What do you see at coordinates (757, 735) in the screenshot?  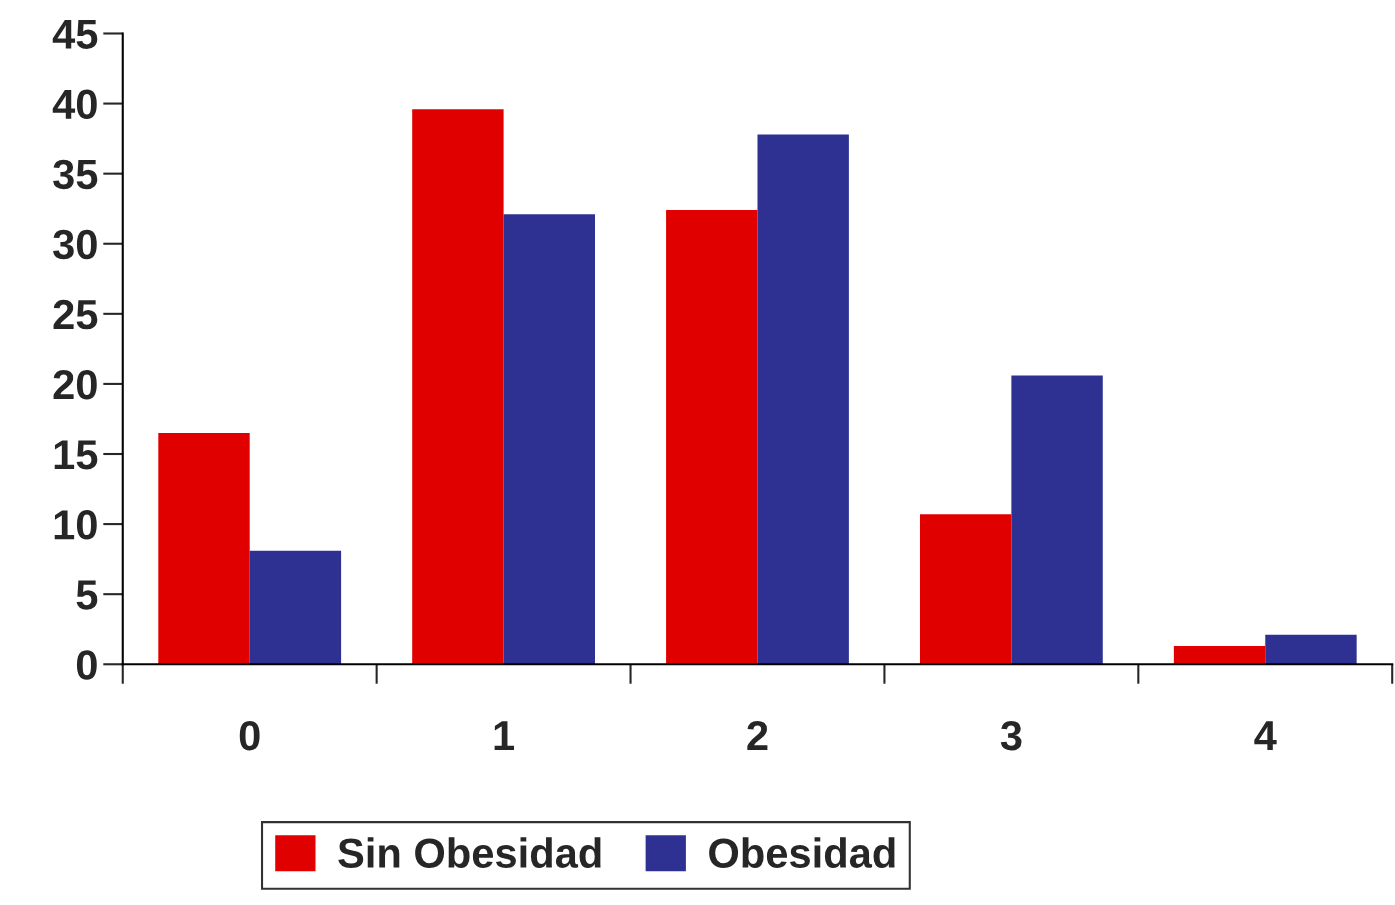 I see `x-tick-label: 2` at bounding box center [757, 735].